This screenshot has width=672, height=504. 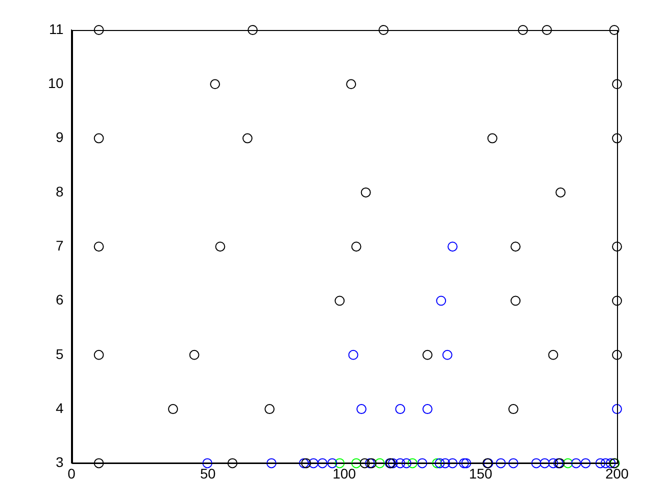 What do you see at coordinates (60, 408) in the screenshot?
I see `y-tick-label: 4` at bounding box center [60, 408].